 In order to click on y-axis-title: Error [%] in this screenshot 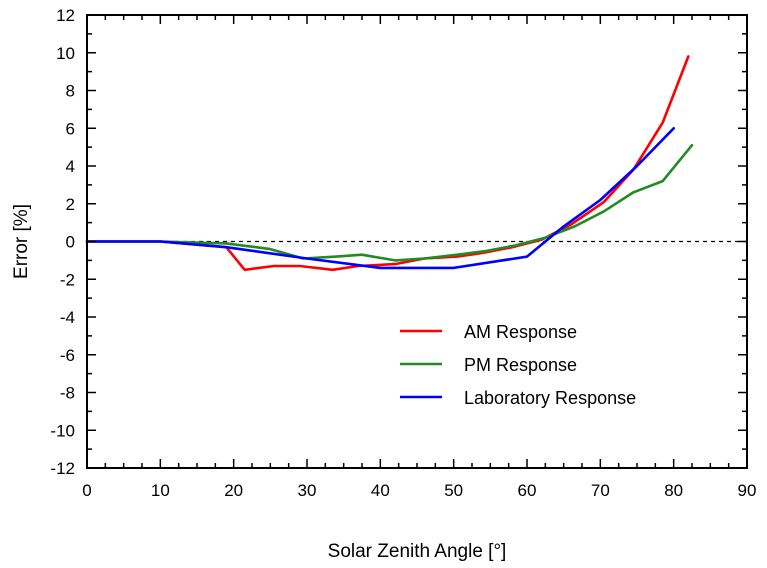, I will do `click(21, 241)`.